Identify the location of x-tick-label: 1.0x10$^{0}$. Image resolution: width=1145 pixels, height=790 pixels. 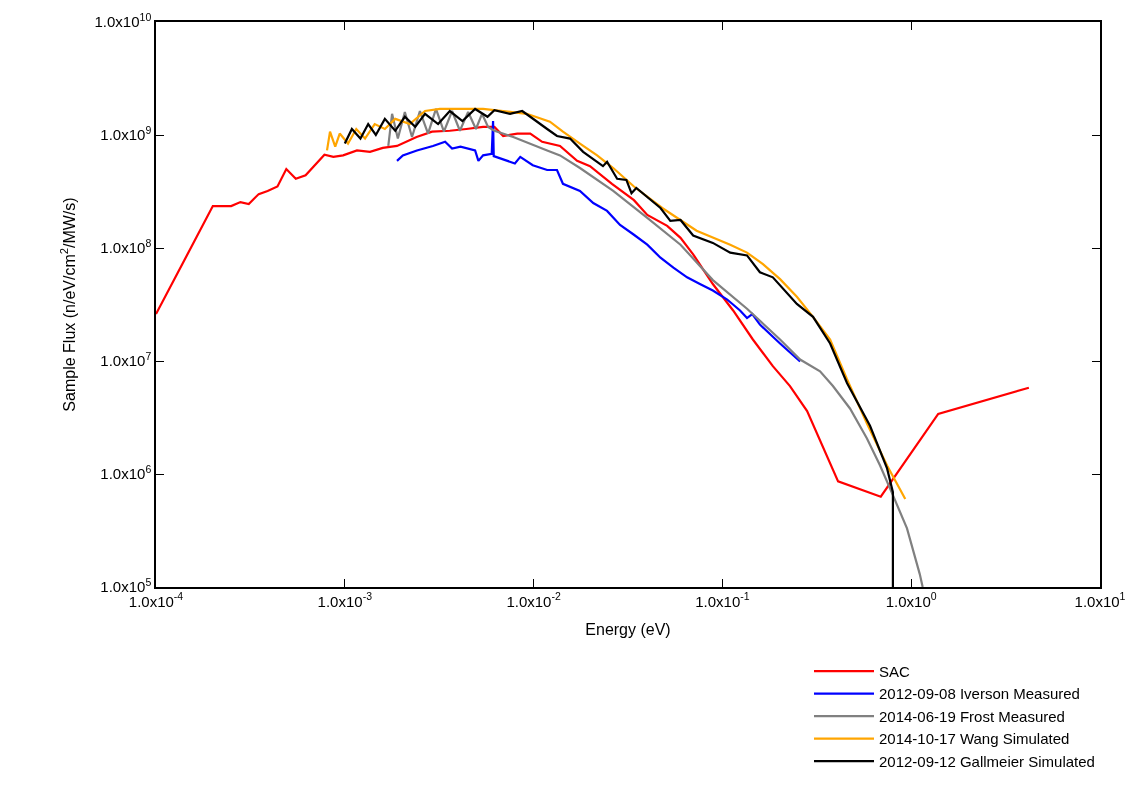
(911, 600).